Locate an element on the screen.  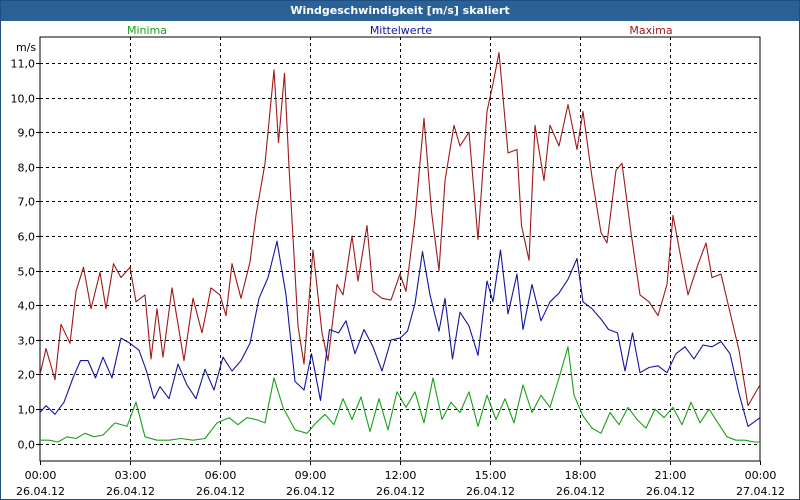
y-tick-label: 1,0 is located at coordinates (27, 410).